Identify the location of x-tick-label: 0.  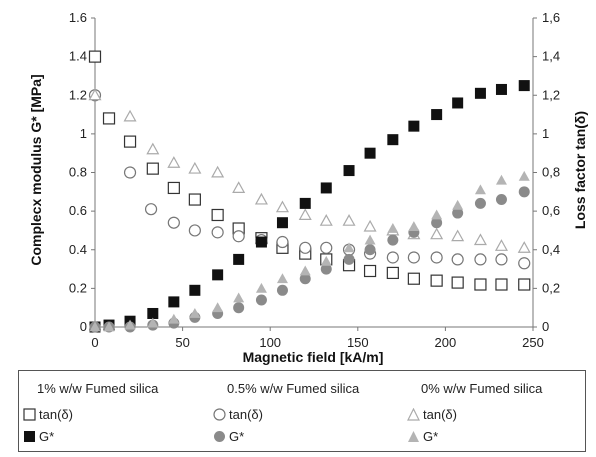
(94, 342).